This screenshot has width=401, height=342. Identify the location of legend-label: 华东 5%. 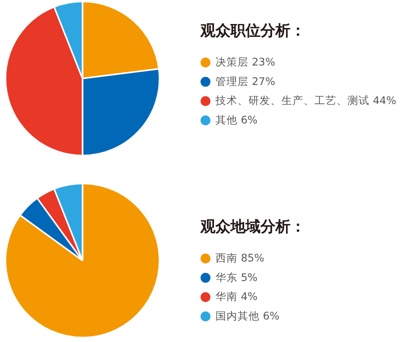
(237, 277).